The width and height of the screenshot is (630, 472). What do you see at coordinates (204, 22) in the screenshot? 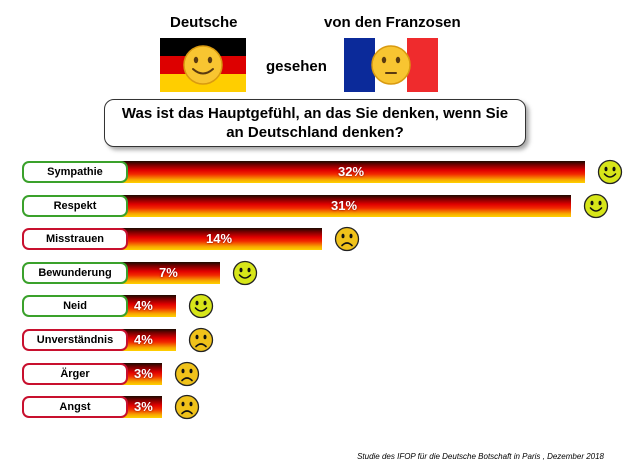
I see `header-left-title: Deutsche` at bounding box center [204, 22].